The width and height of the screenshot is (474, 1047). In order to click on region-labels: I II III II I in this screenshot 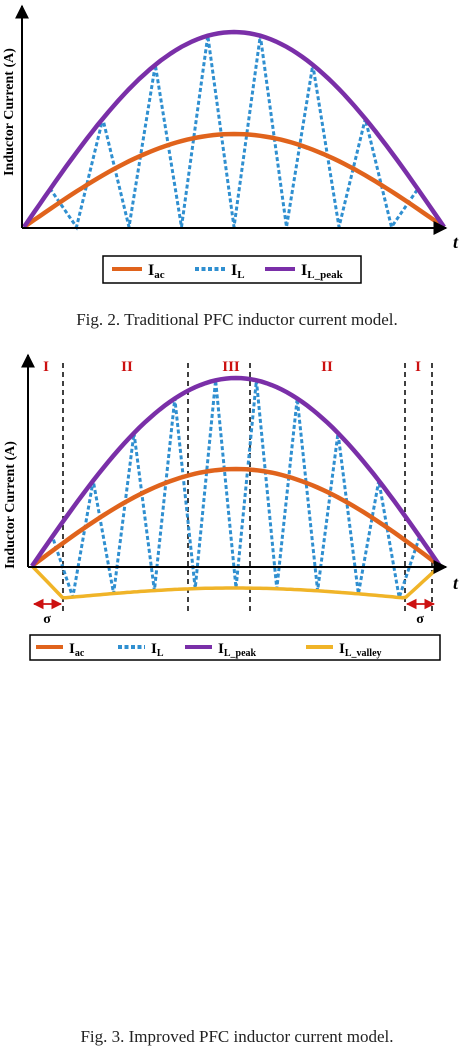, I will do `click(232, 367)`.